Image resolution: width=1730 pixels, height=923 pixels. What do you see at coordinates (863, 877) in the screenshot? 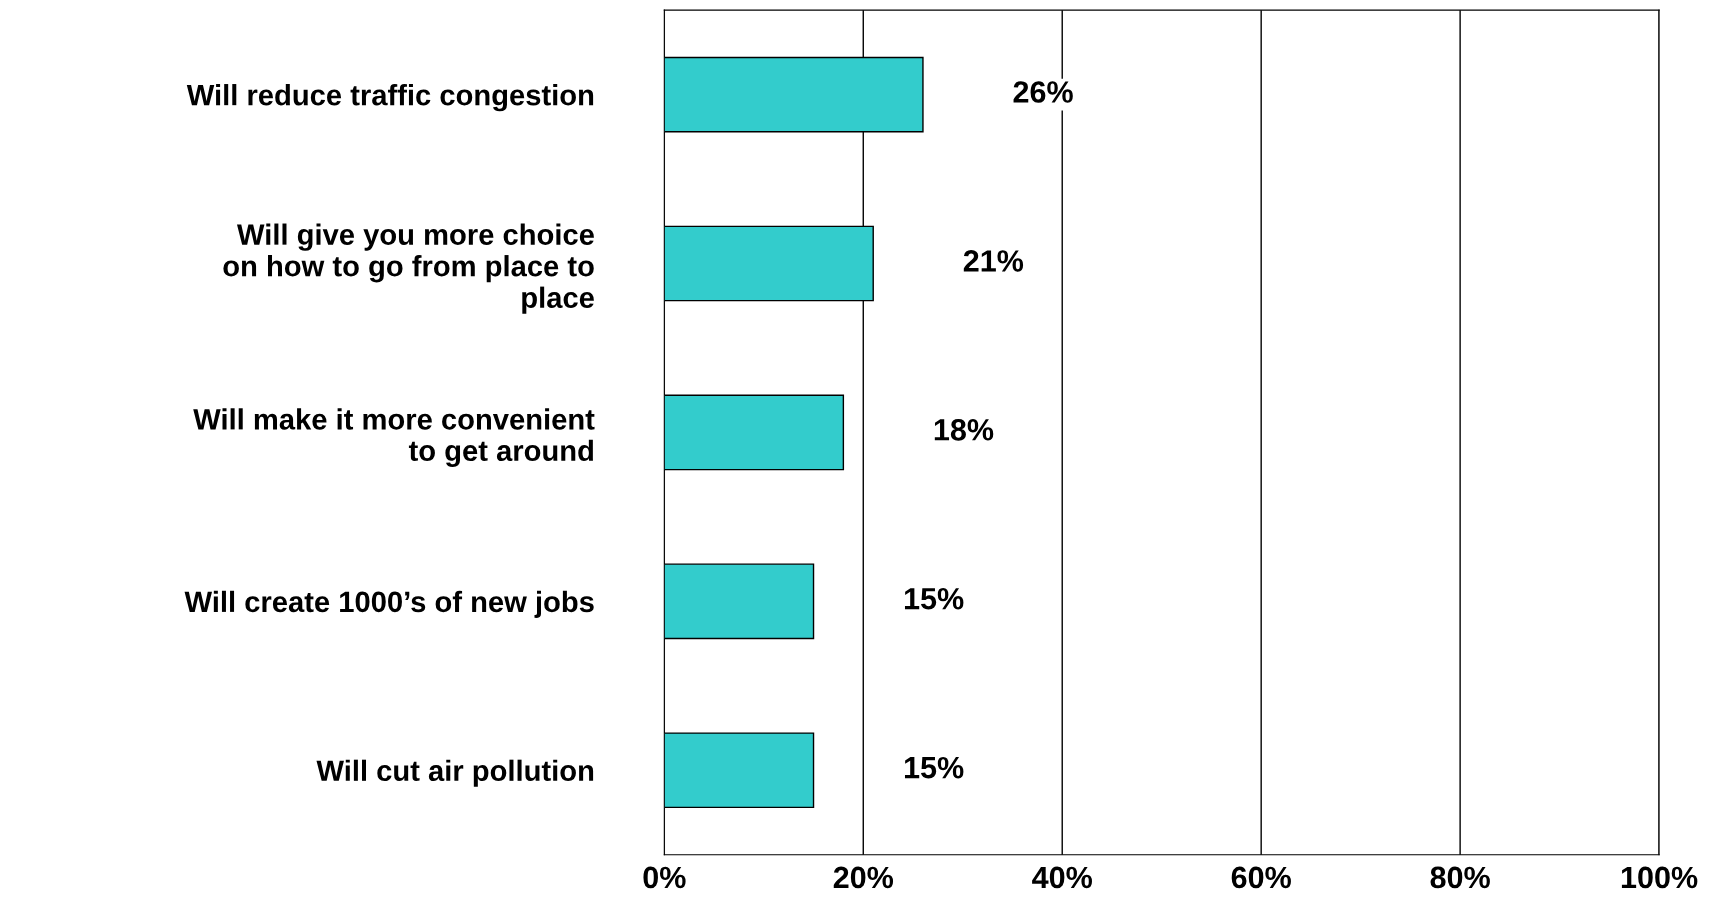
I see `x-tick-label: 20%` at bounding box center [863, 877].